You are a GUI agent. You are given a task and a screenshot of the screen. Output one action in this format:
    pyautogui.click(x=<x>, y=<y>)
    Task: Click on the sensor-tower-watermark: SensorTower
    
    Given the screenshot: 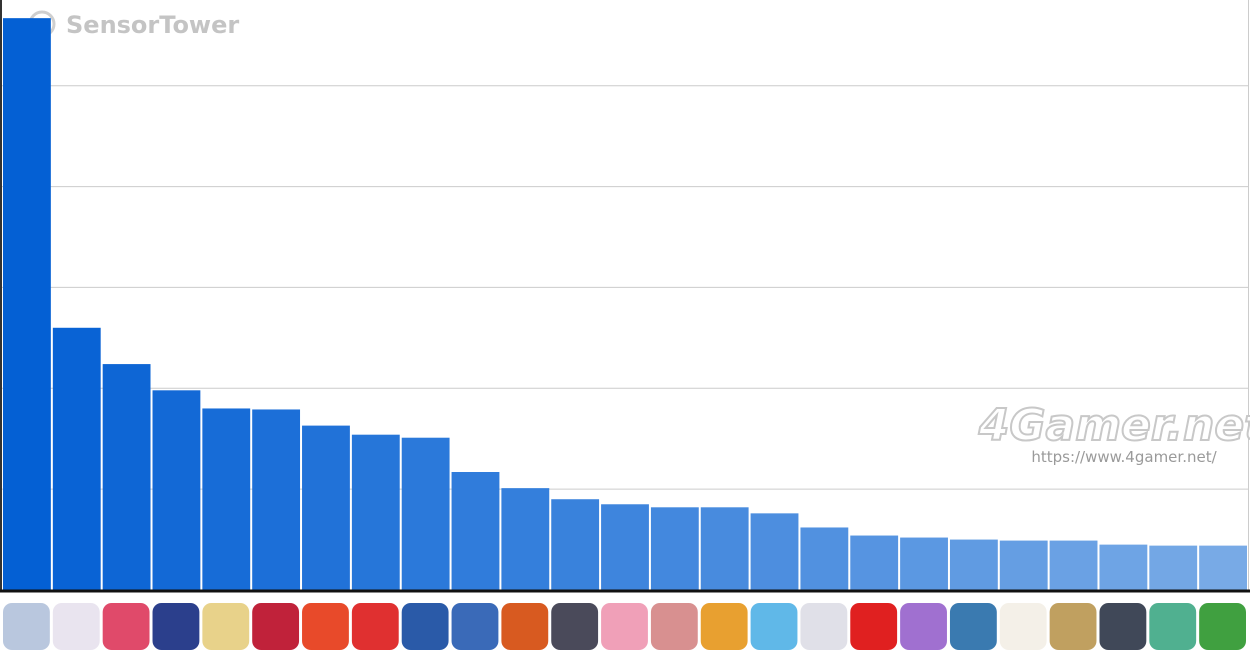 What is the action you would take?
    pyautogui.click(x=152, y=25)
    